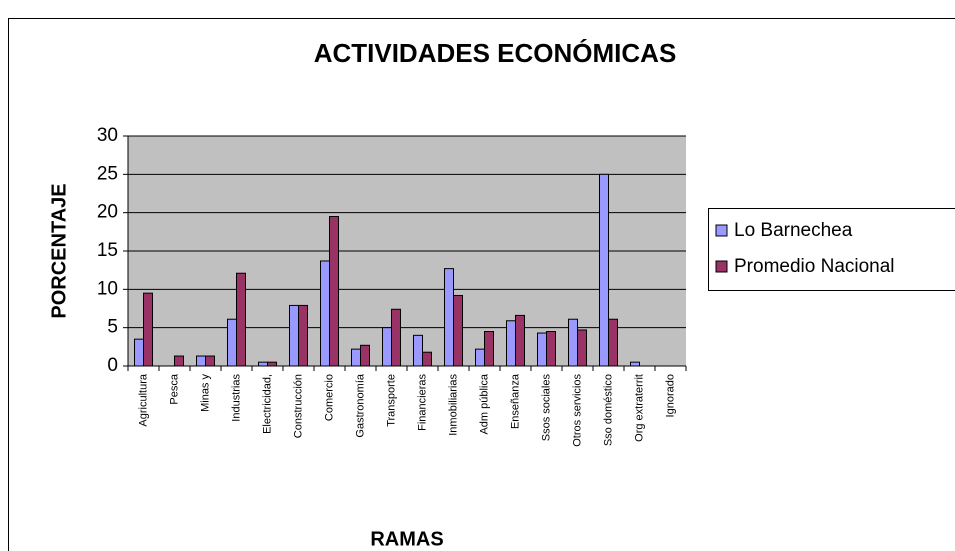 The height and width of the screenshot is (551, 955). Describe the element at coordinates (107, 135) in the screenshot. I see `y-tick-label: 30` at that location.